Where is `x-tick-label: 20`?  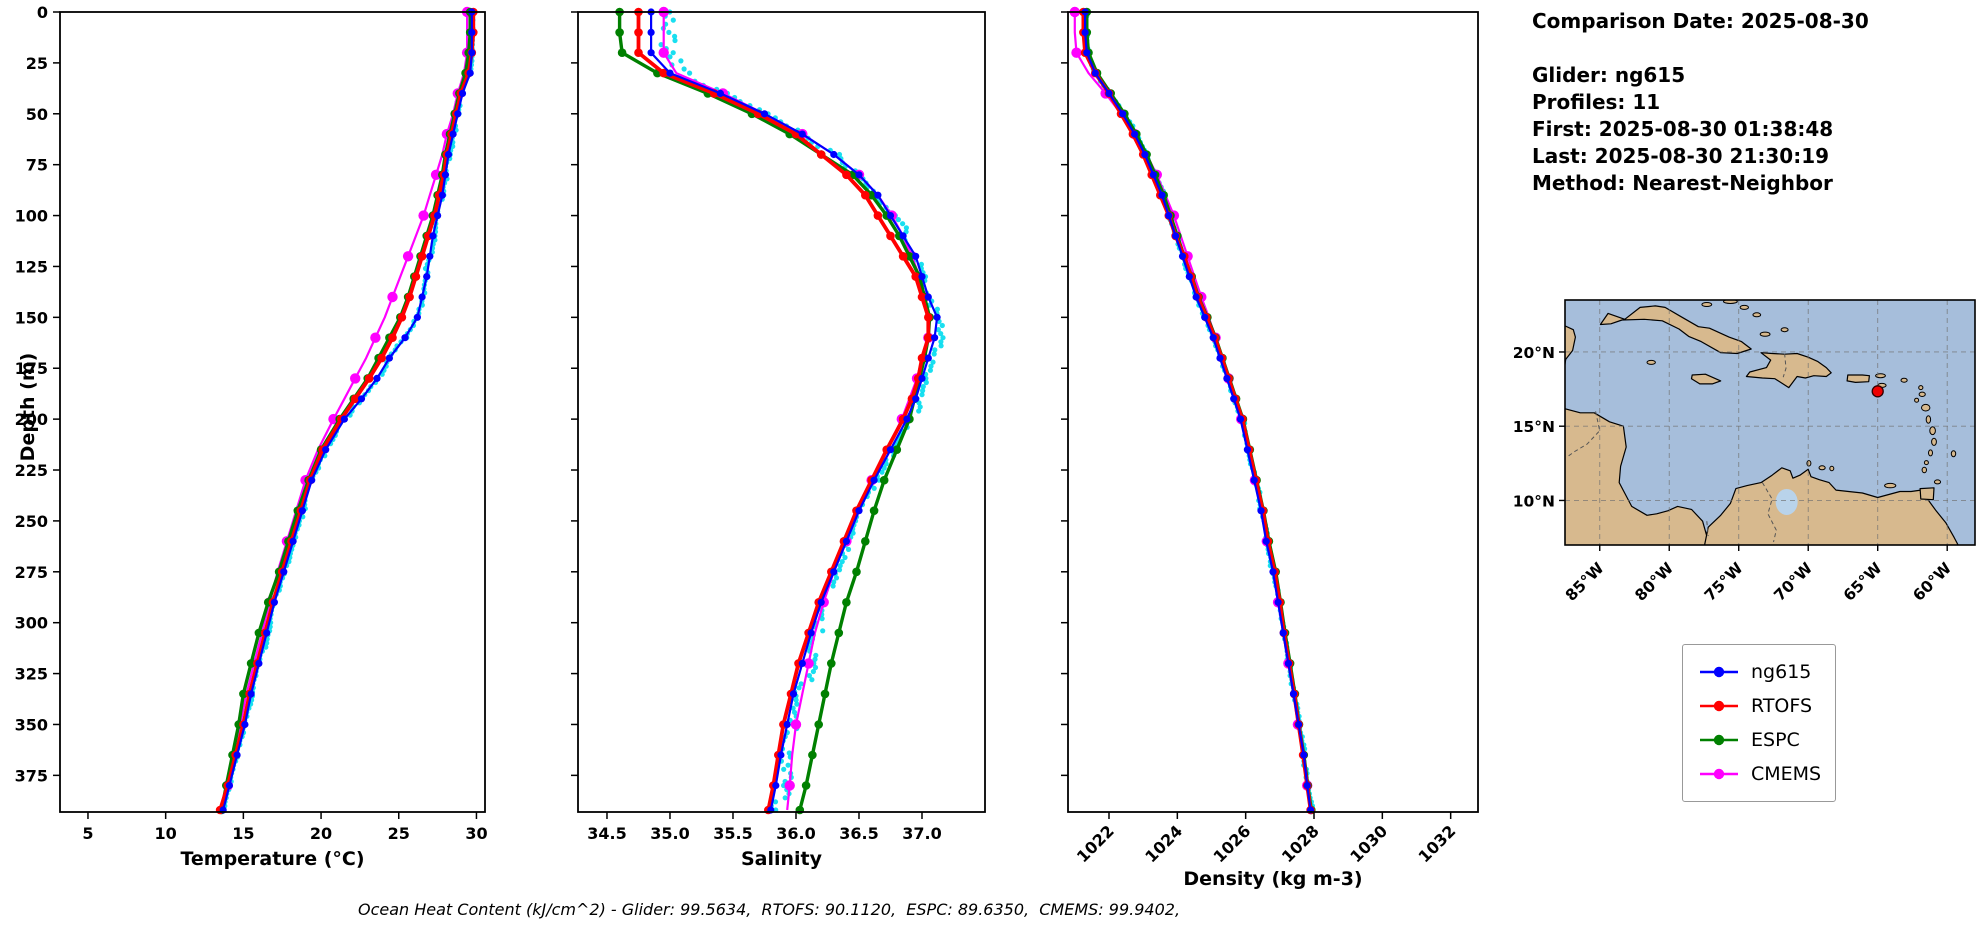
x-tick-label: 20 is located at coordinates (321, 833).